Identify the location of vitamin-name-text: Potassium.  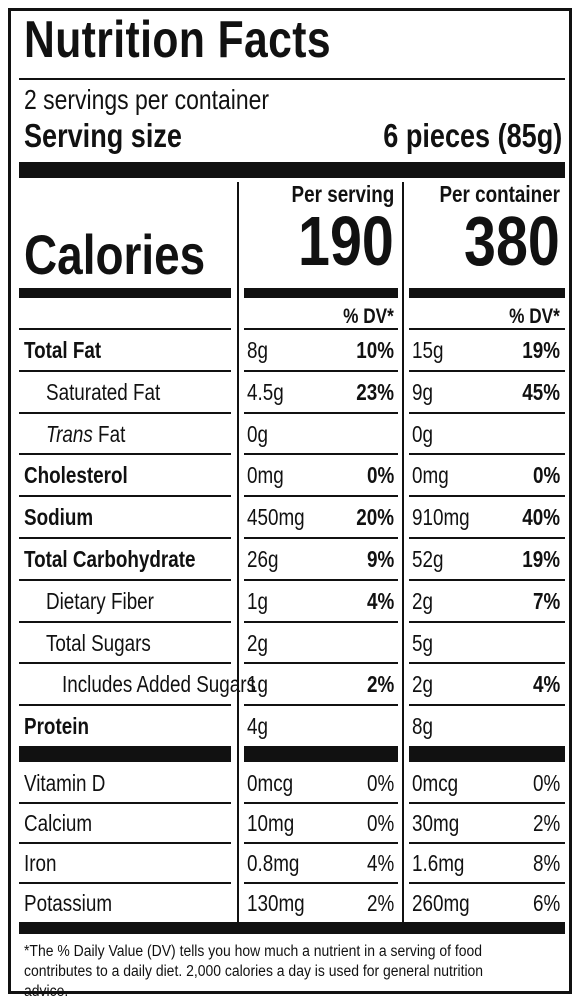
(68, 903).